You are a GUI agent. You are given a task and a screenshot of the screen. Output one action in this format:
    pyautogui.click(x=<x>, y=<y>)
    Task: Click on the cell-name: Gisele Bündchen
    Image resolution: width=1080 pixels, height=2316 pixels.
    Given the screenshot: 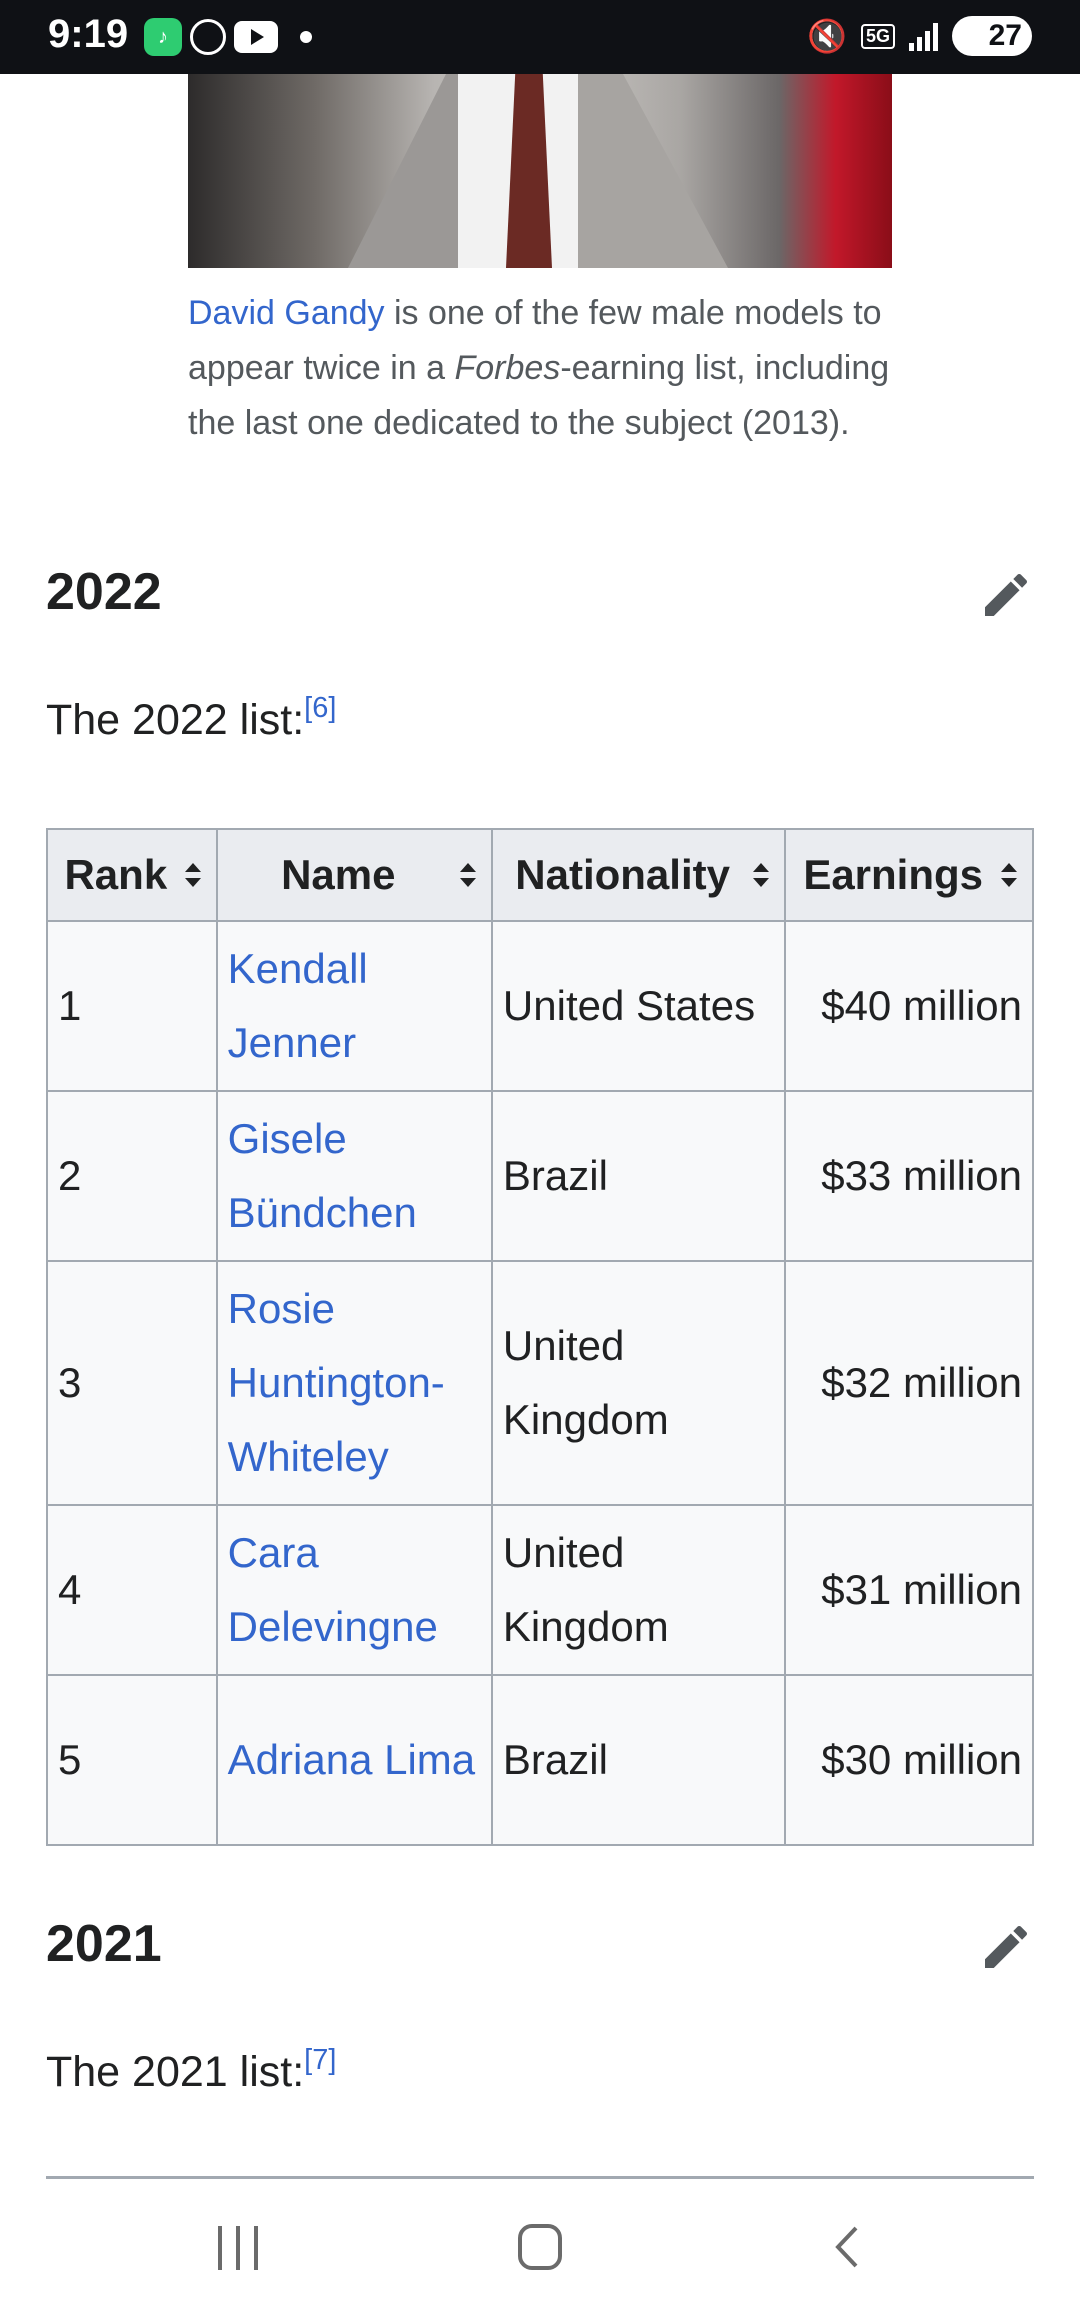 What is the action you would take?
    pyautogui.click(x=354, y=1176)
    